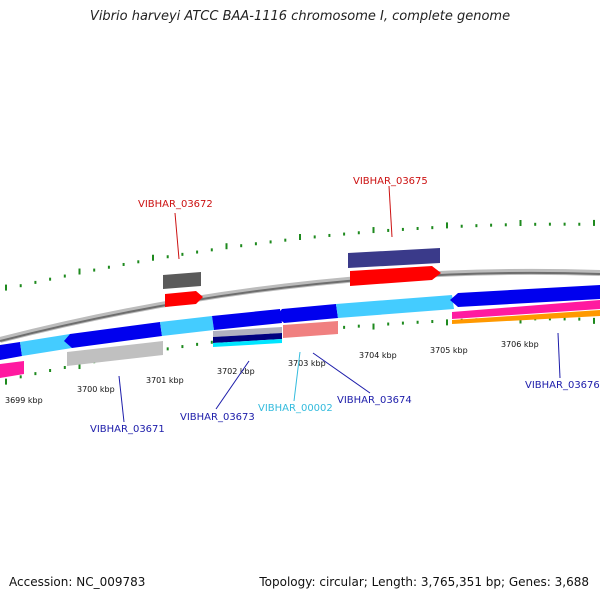 The width and height of the screenshot is (600, 600). Describe the element at coordinates (184, 299) in the screenshot. I see `red-feature` at that location.